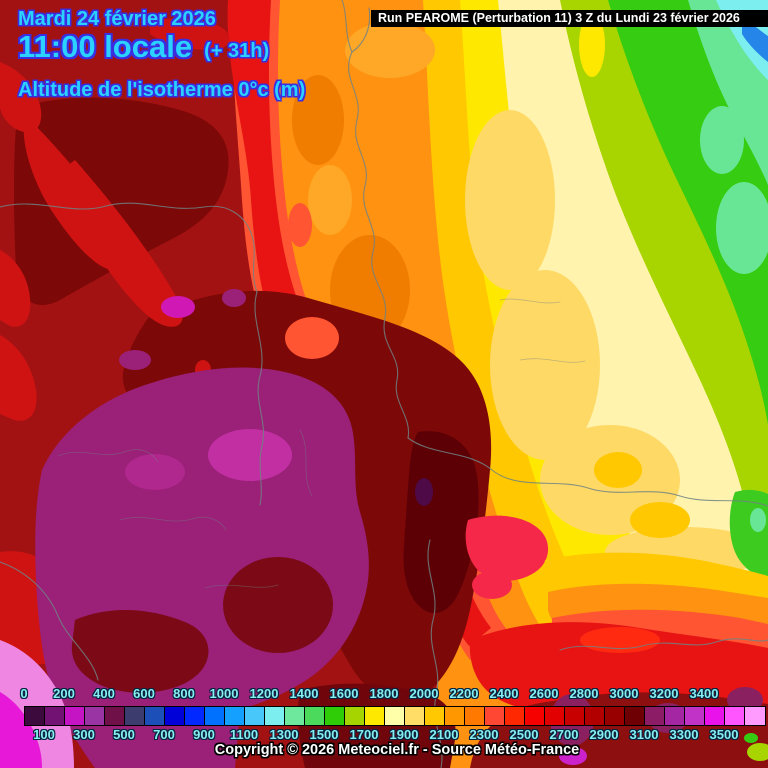  I want to click on forecast-hour-offset: (+ 31h), so click(237, 51).